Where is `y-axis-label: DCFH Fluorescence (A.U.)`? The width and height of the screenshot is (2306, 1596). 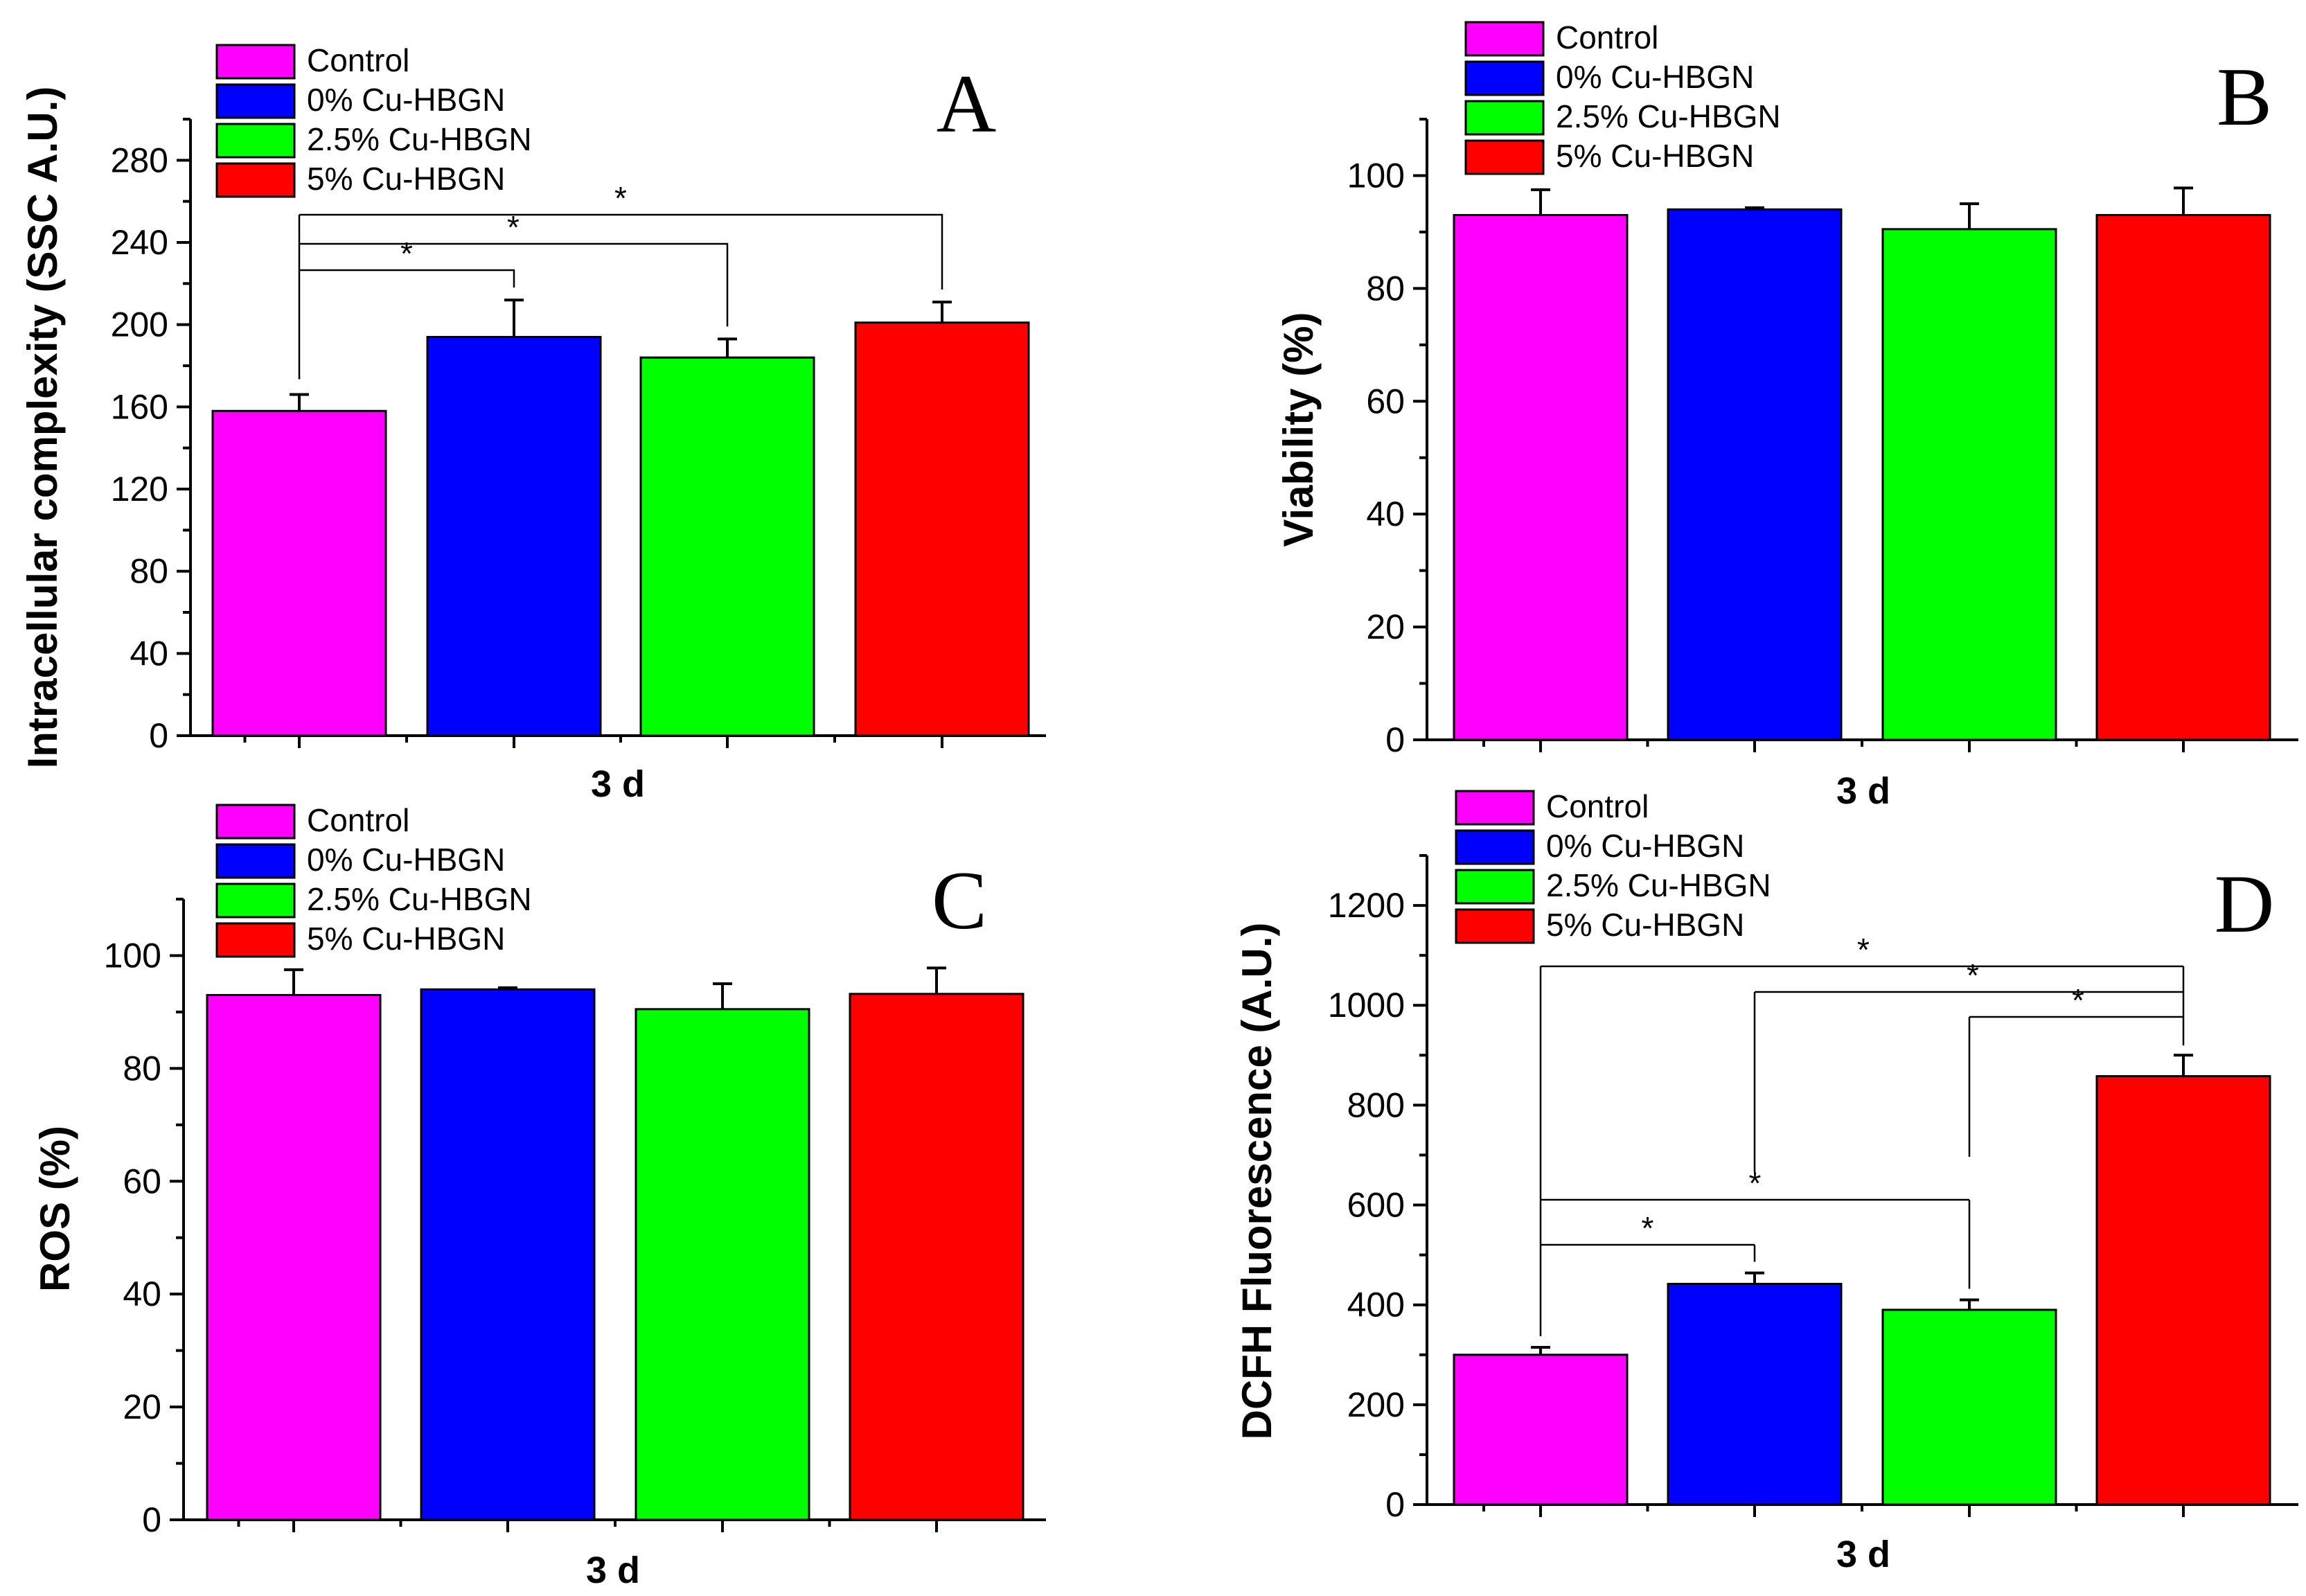
y-axis-label: DCFH Fluorescence (A.U.) is located at coordinates (1257, 1181).